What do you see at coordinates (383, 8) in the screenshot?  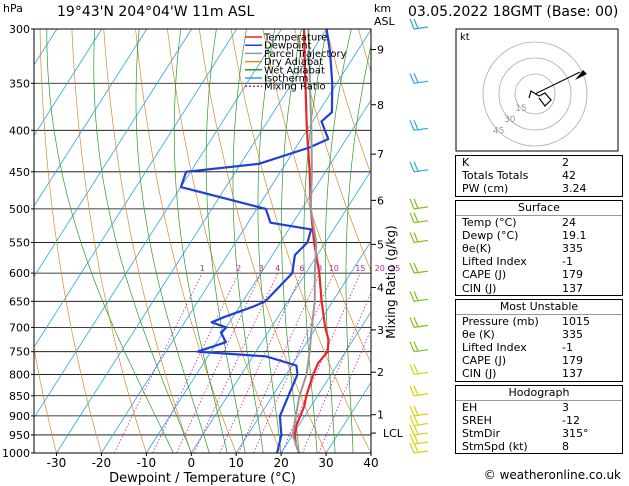 I see `km-unit-label: km` at bounding box center [383, 8].